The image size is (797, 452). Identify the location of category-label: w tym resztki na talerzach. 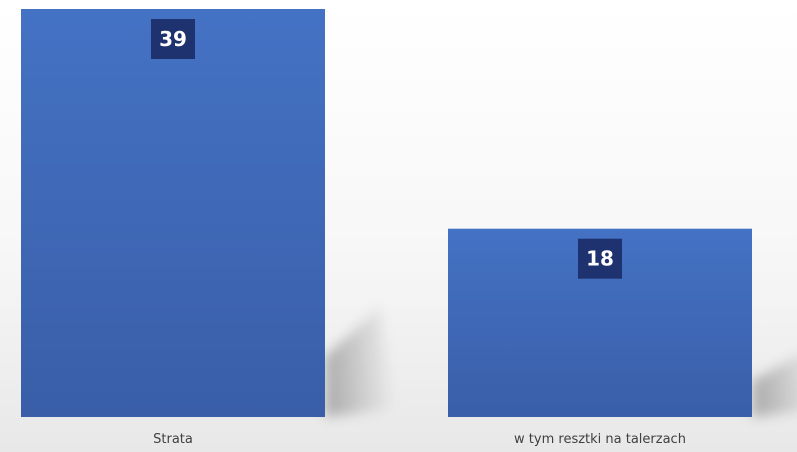
(600, 439).